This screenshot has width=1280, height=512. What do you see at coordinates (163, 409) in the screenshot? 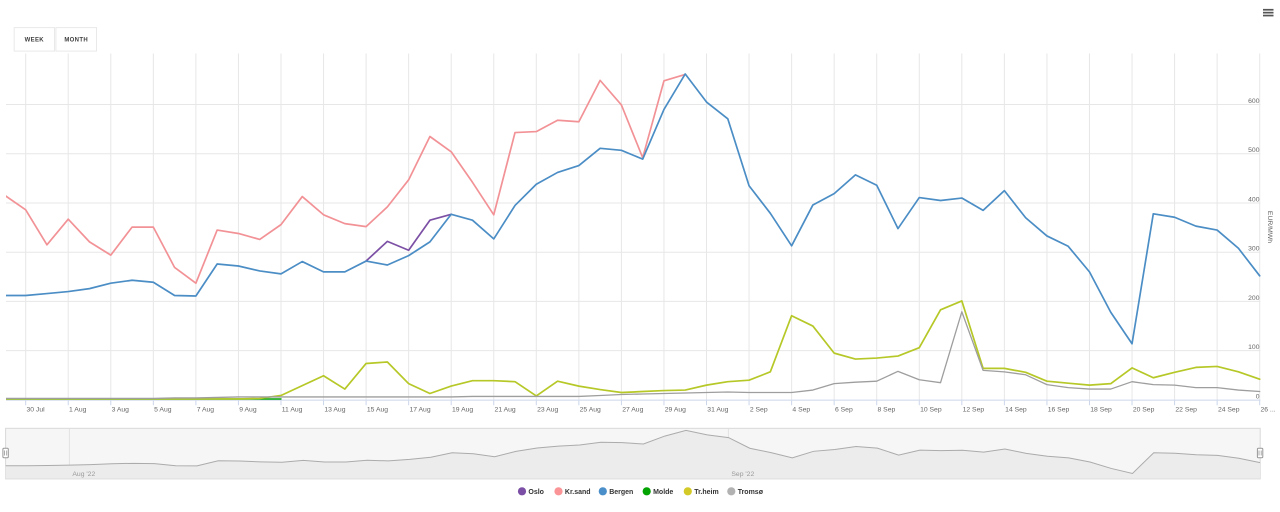
I see `svg-text: 5 Aug` at bounding box center [163, 409].